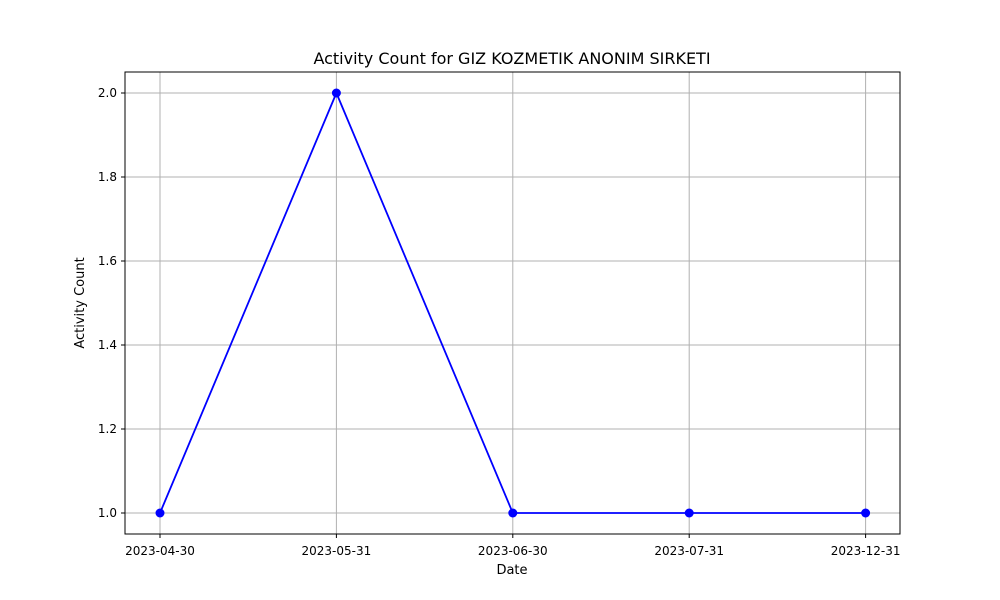  Describe the element at coordinates (107, 261) in the screenshot. I see `y-tick-label: 1.6` at that location.